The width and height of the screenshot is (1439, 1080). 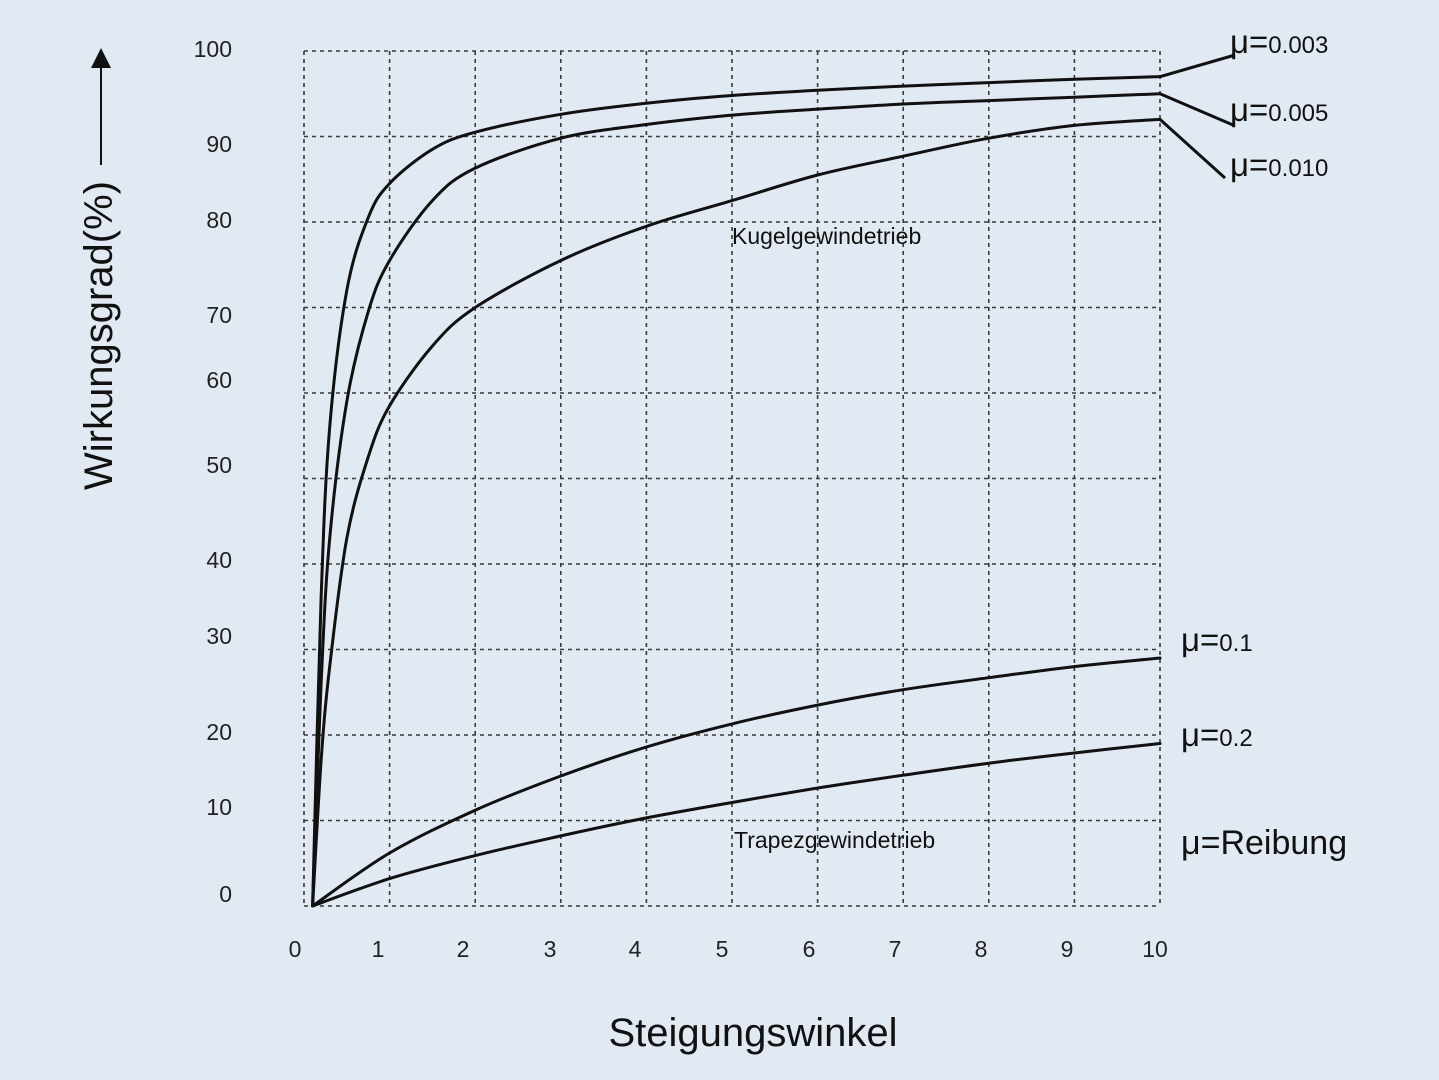 I want to click on x-tick-label: 8, so click(x=981, y=949).